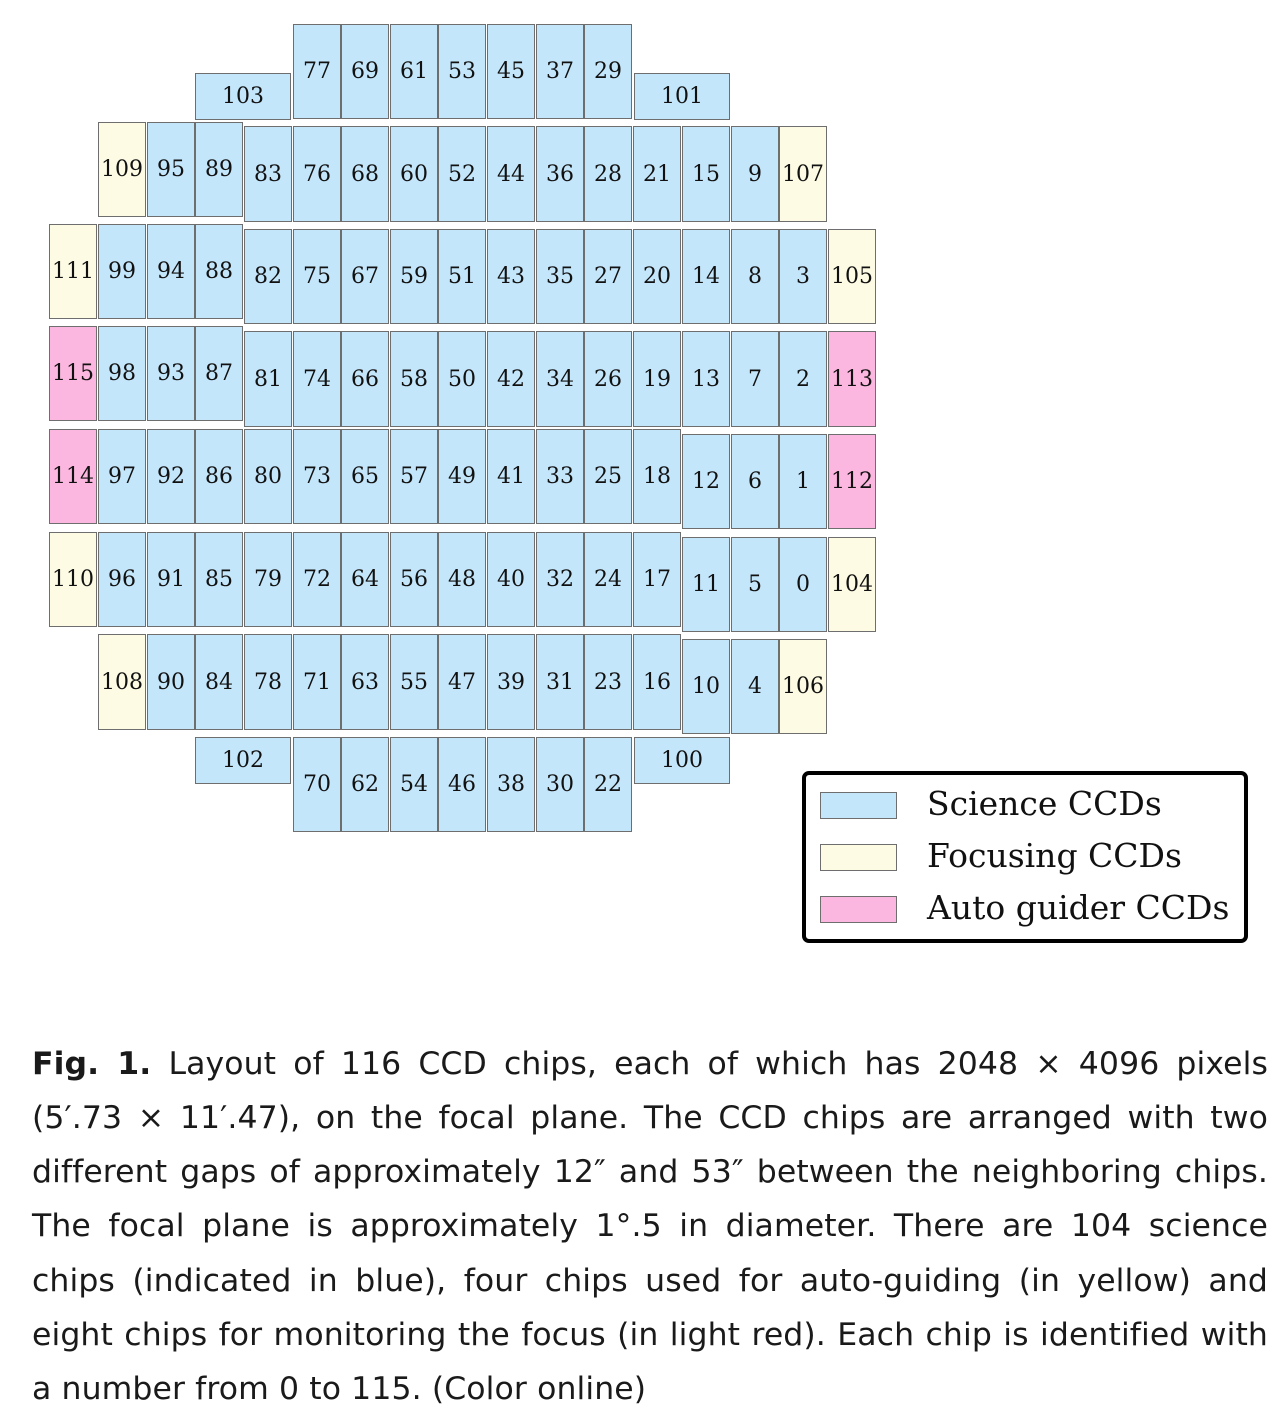  I want to click on ccd-chip-label: 107, so click(803, 174).